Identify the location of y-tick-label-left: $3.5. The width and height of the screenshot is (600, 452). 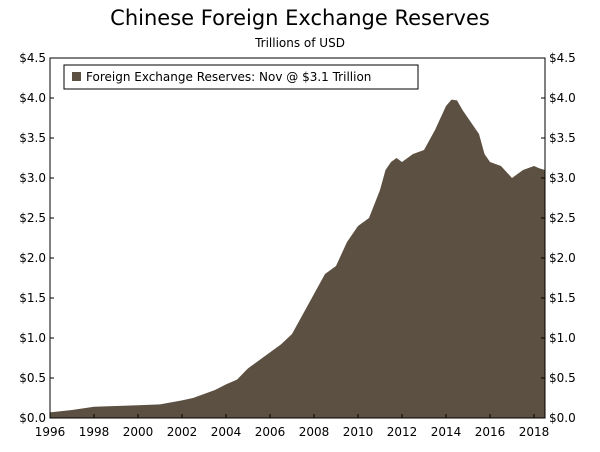
(32, 138).